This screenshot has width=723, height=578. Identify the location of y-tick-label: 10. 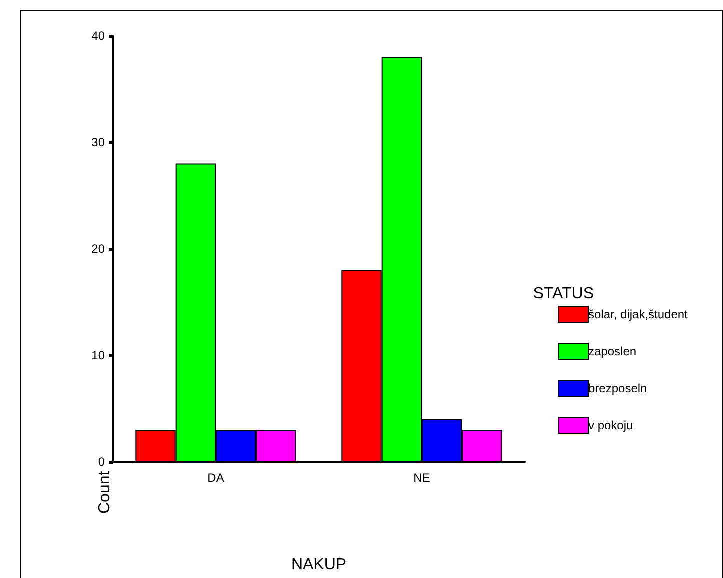
(99, 355).